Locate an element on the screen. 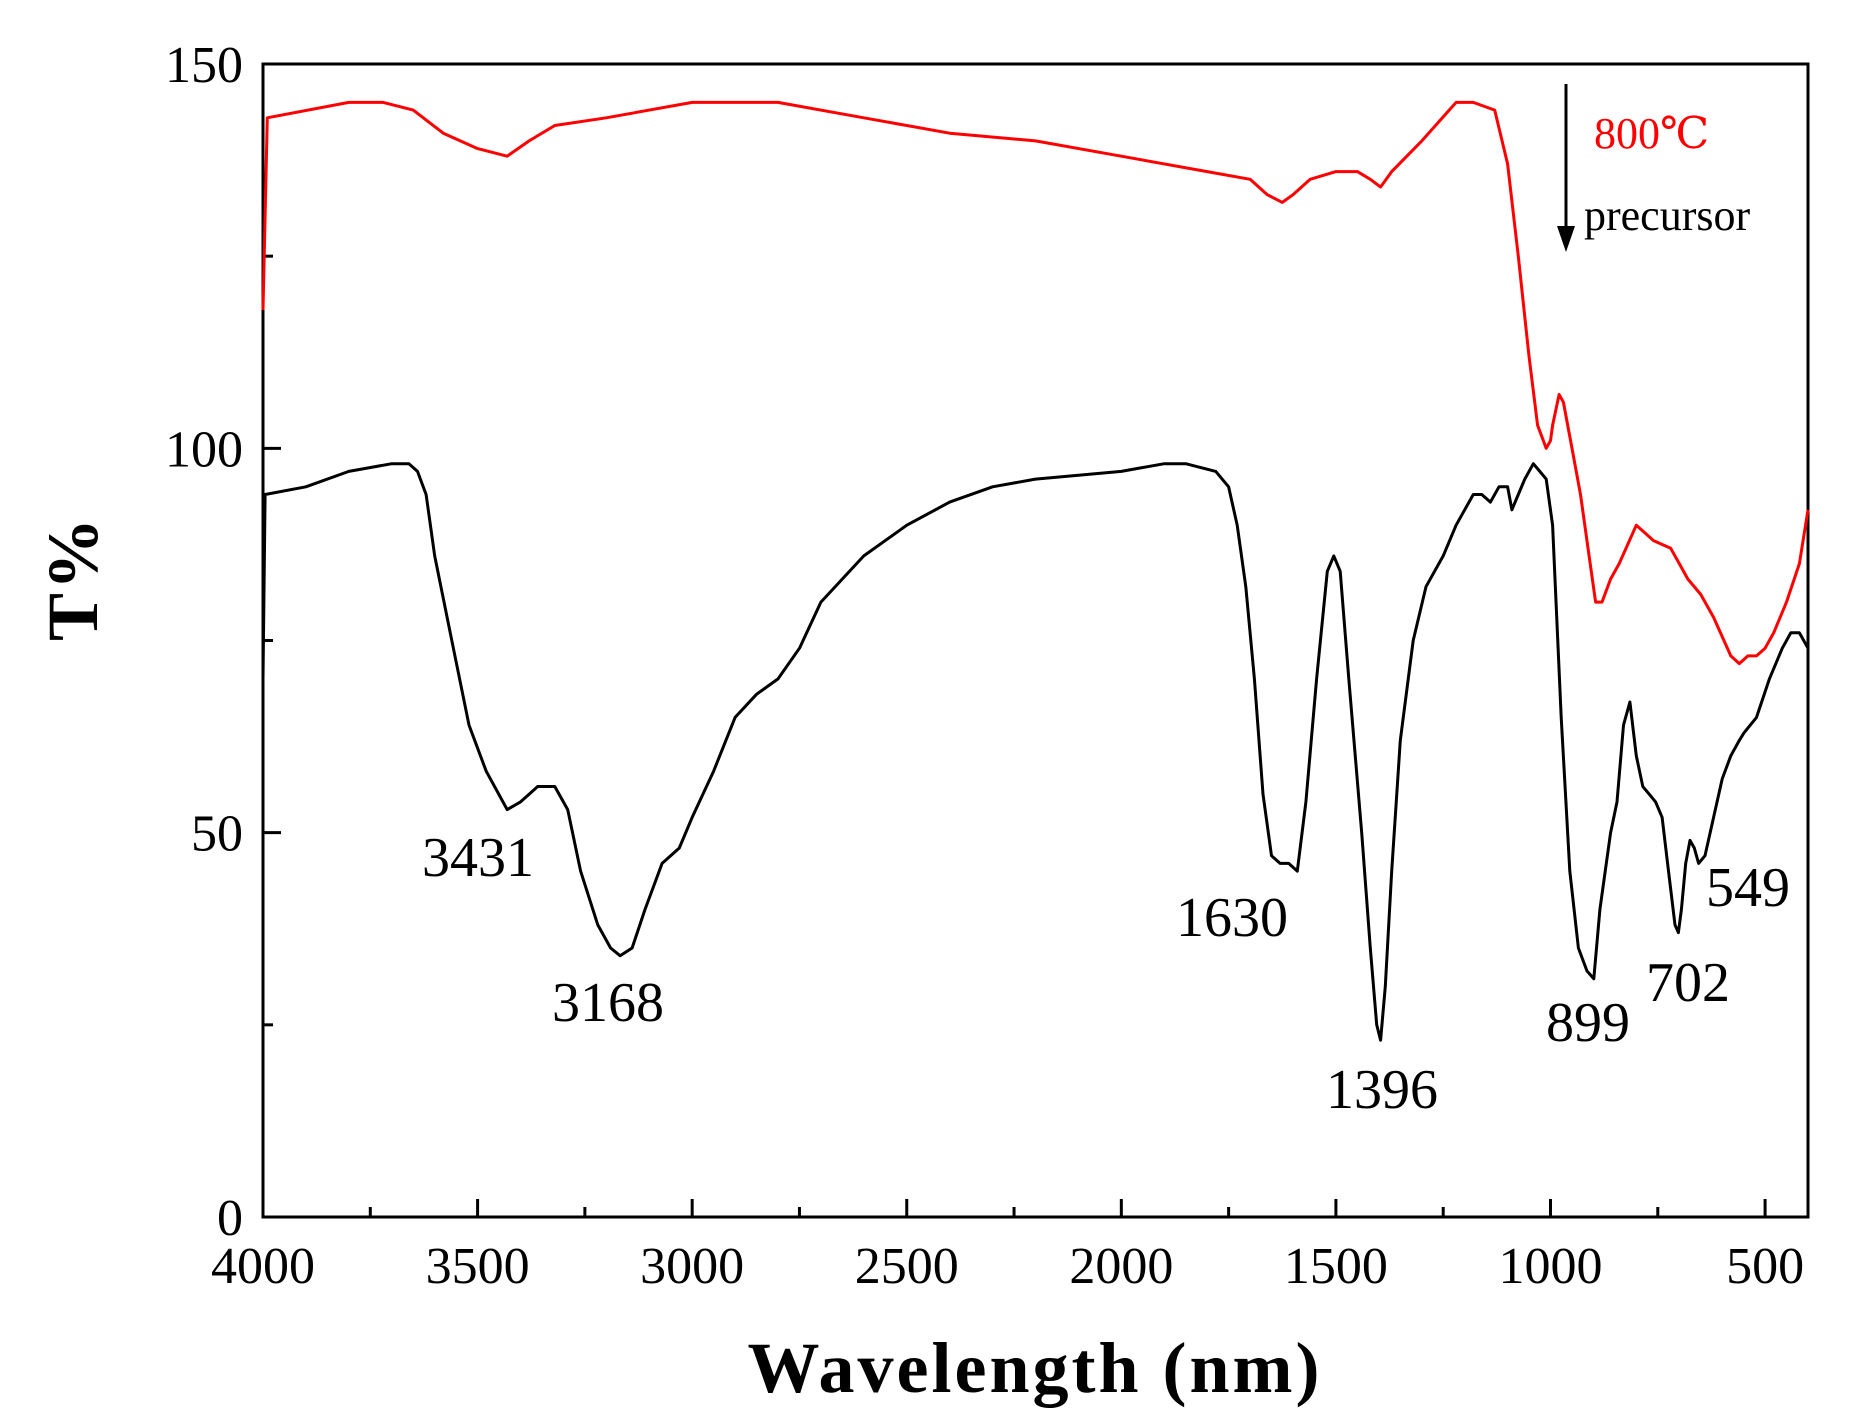 The image size is (1851, 1422). x-axis-tick-labels: 4000 3500 3000 2500 2000 1500 1000 500 is located at coordinates (1007, 1266).